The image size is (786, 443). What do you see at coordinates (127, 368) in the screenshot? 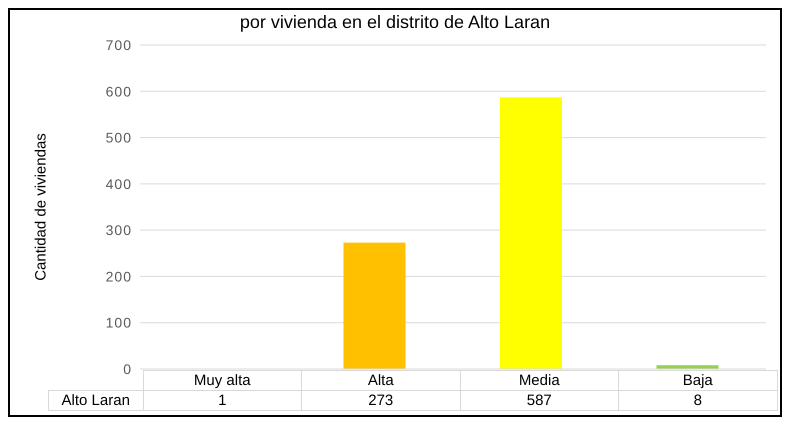
I see `y-tick-label: 0` at bounding box center [127, 368].